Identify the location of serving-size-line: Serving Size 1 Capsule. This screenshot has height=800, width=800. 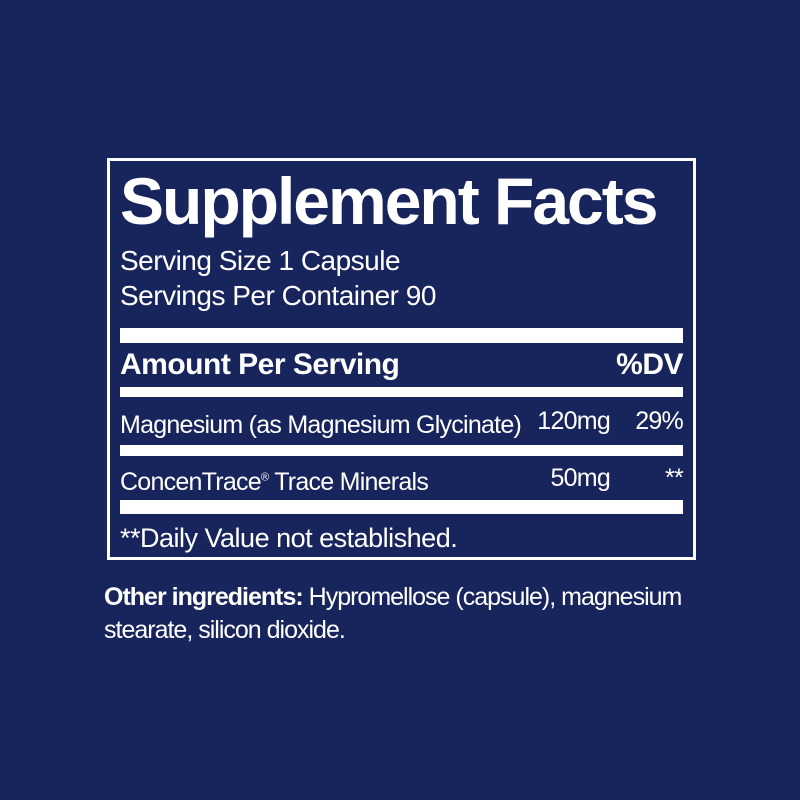
(260, 260).